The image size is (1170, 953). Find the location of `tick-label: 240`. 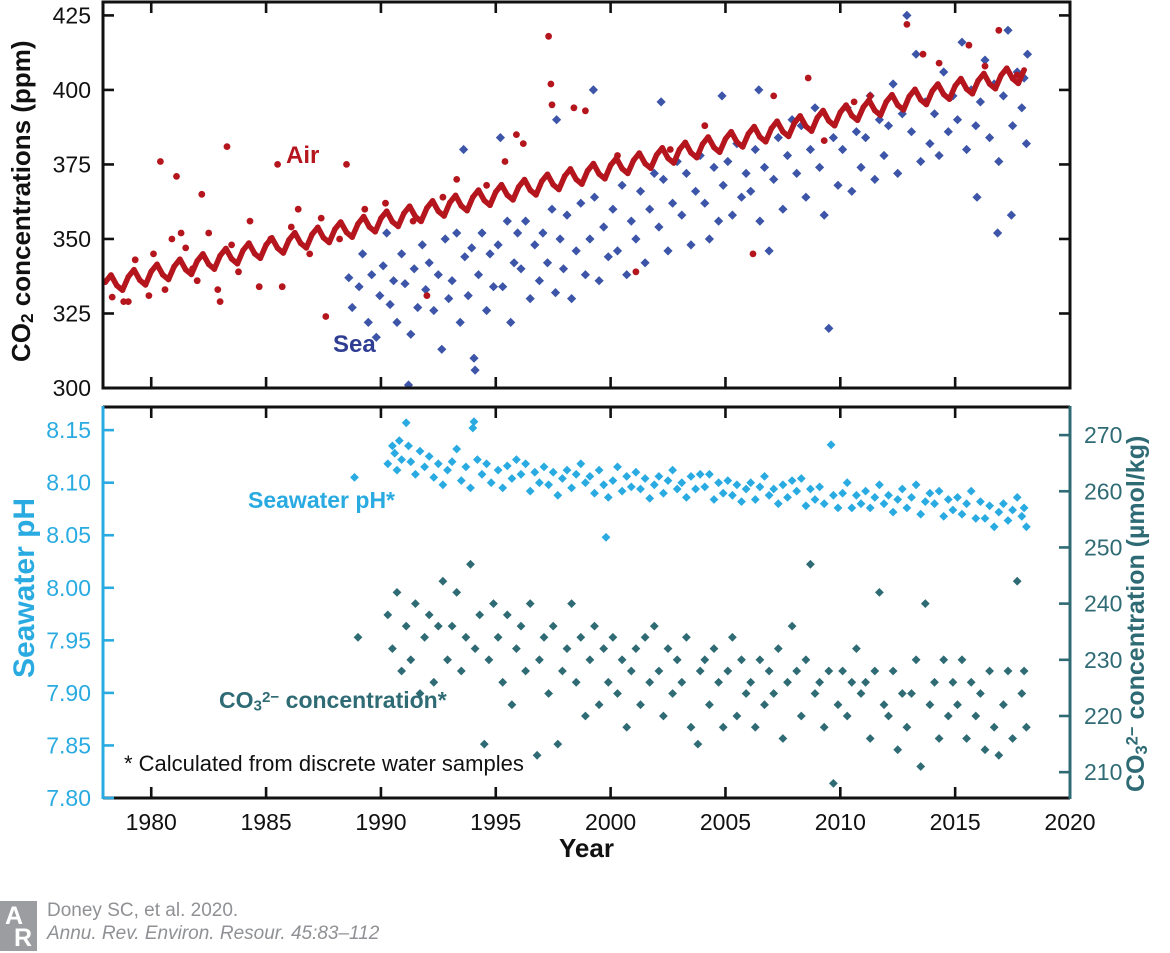

tick-label: 240 is located at coordinates (1103, 604).